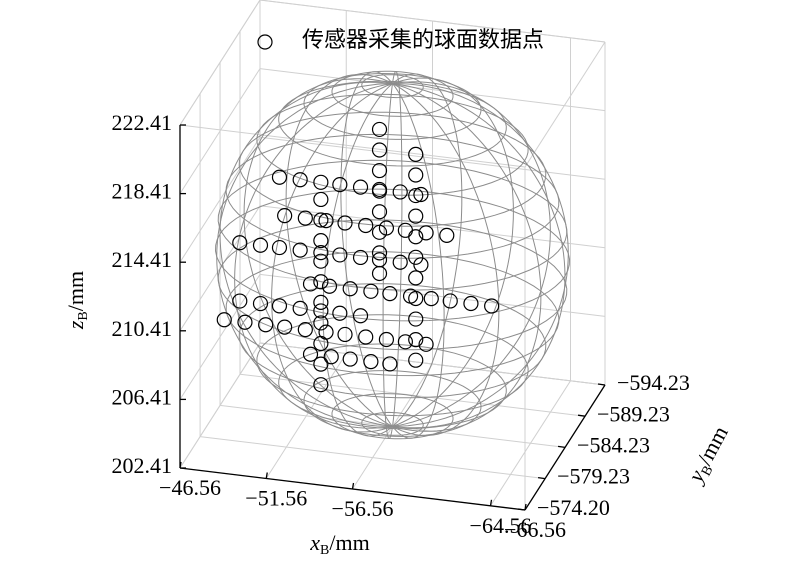  Describe the element at coordinates (613, 444) in the screenshot. I see `y-tick-label: −584.23` at that location.